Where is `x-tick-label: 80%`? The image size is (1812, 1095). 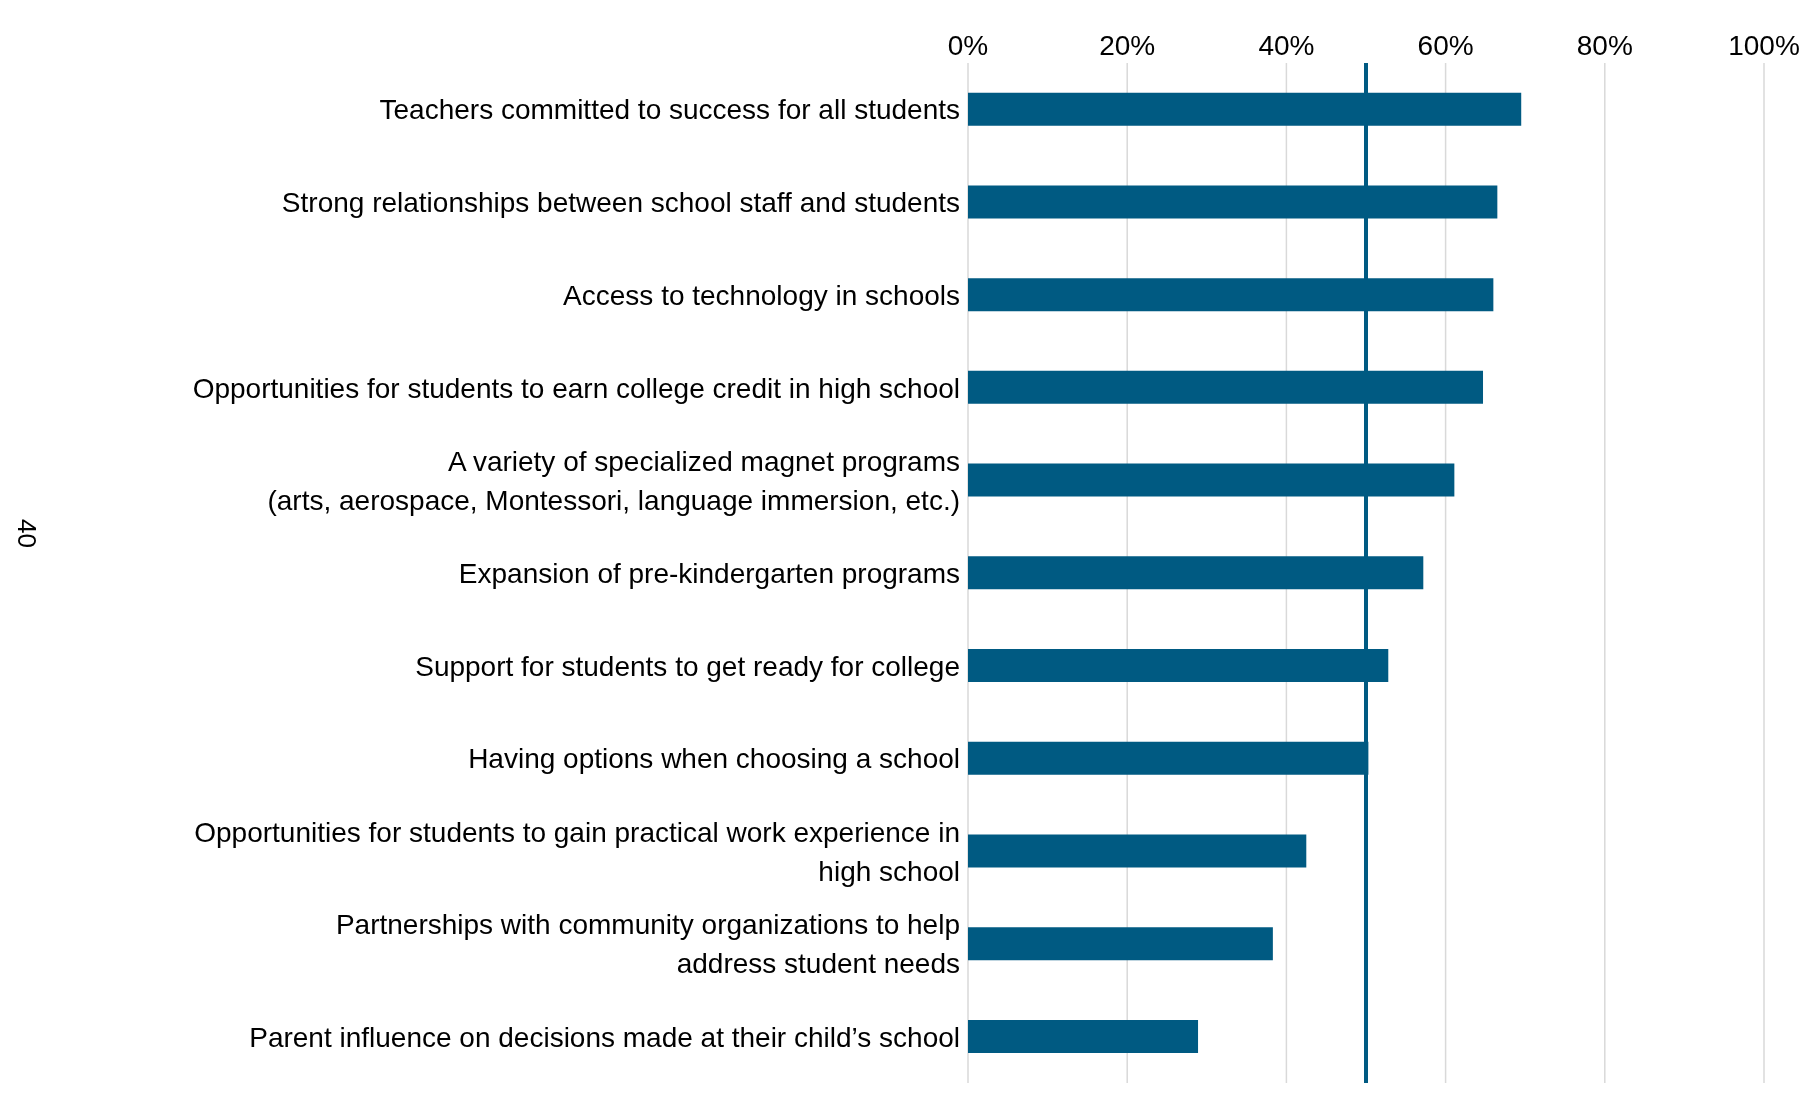 x-tick-label: 80% is located at coordinates (1604, 45).